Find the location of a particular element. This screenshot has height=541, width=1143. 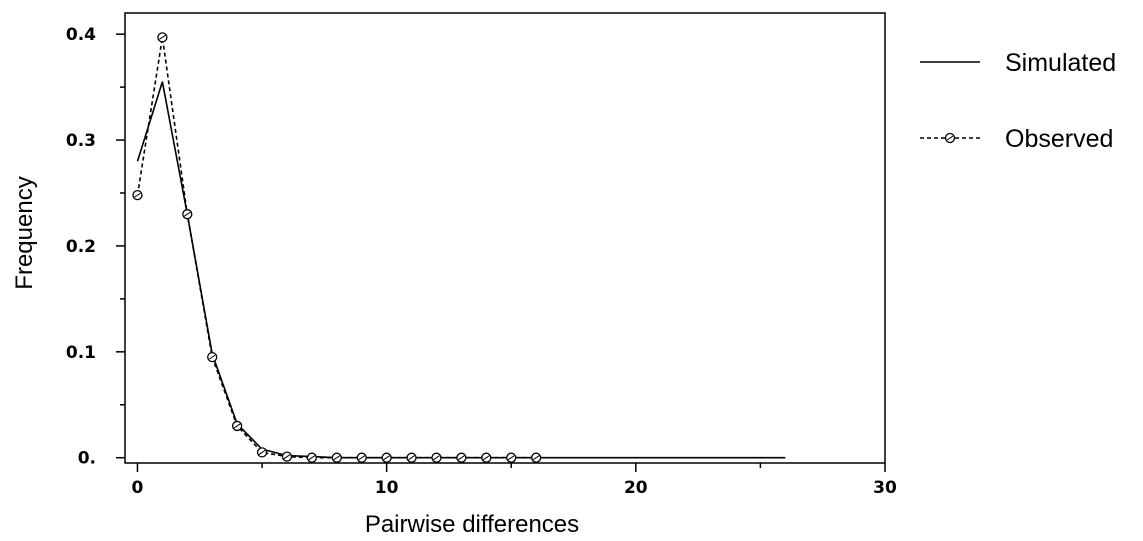

x-tick-label: 20 is located at coordinates (636, 488).